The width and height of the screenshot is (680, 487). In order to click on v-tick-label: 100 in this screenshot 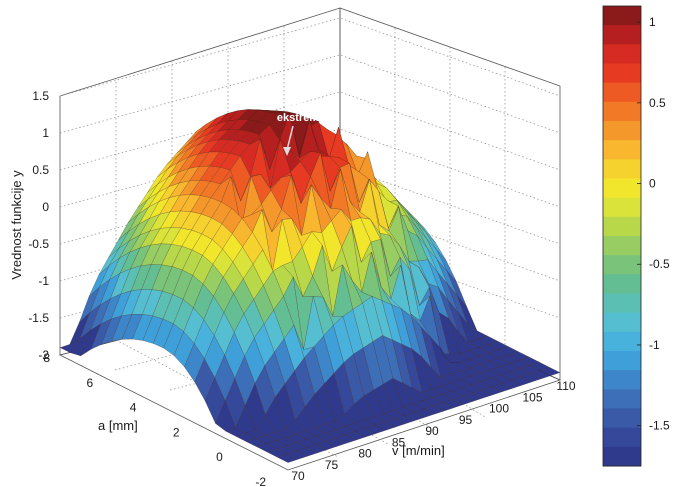, I will do `click(499, 409)`.